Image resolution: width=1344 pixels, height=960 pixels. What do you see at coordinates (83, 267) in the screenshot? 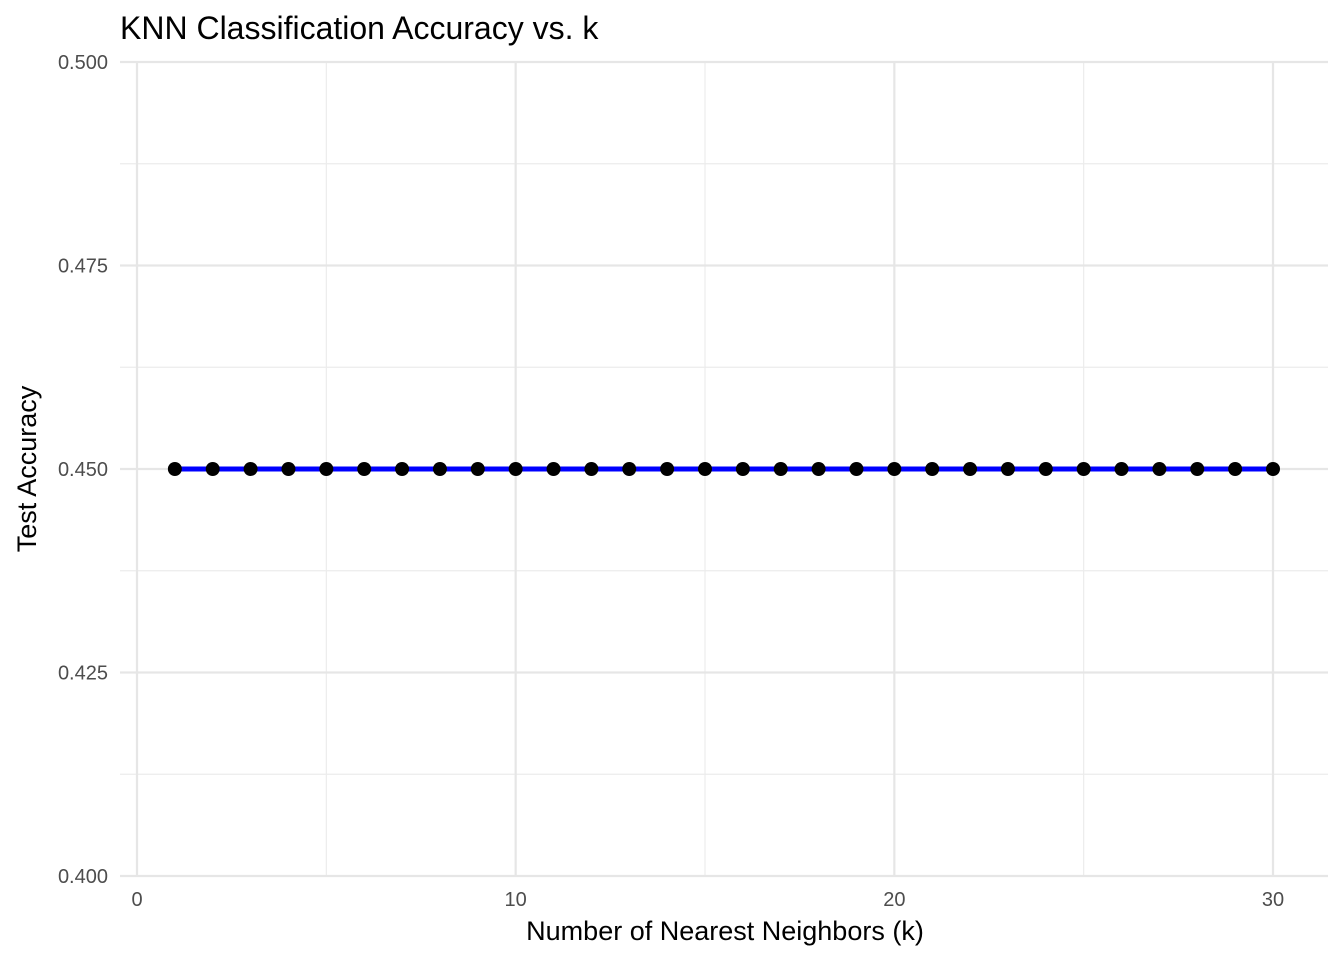
I see `y-tick-label: 0.475` at bounding box center [83, 267].